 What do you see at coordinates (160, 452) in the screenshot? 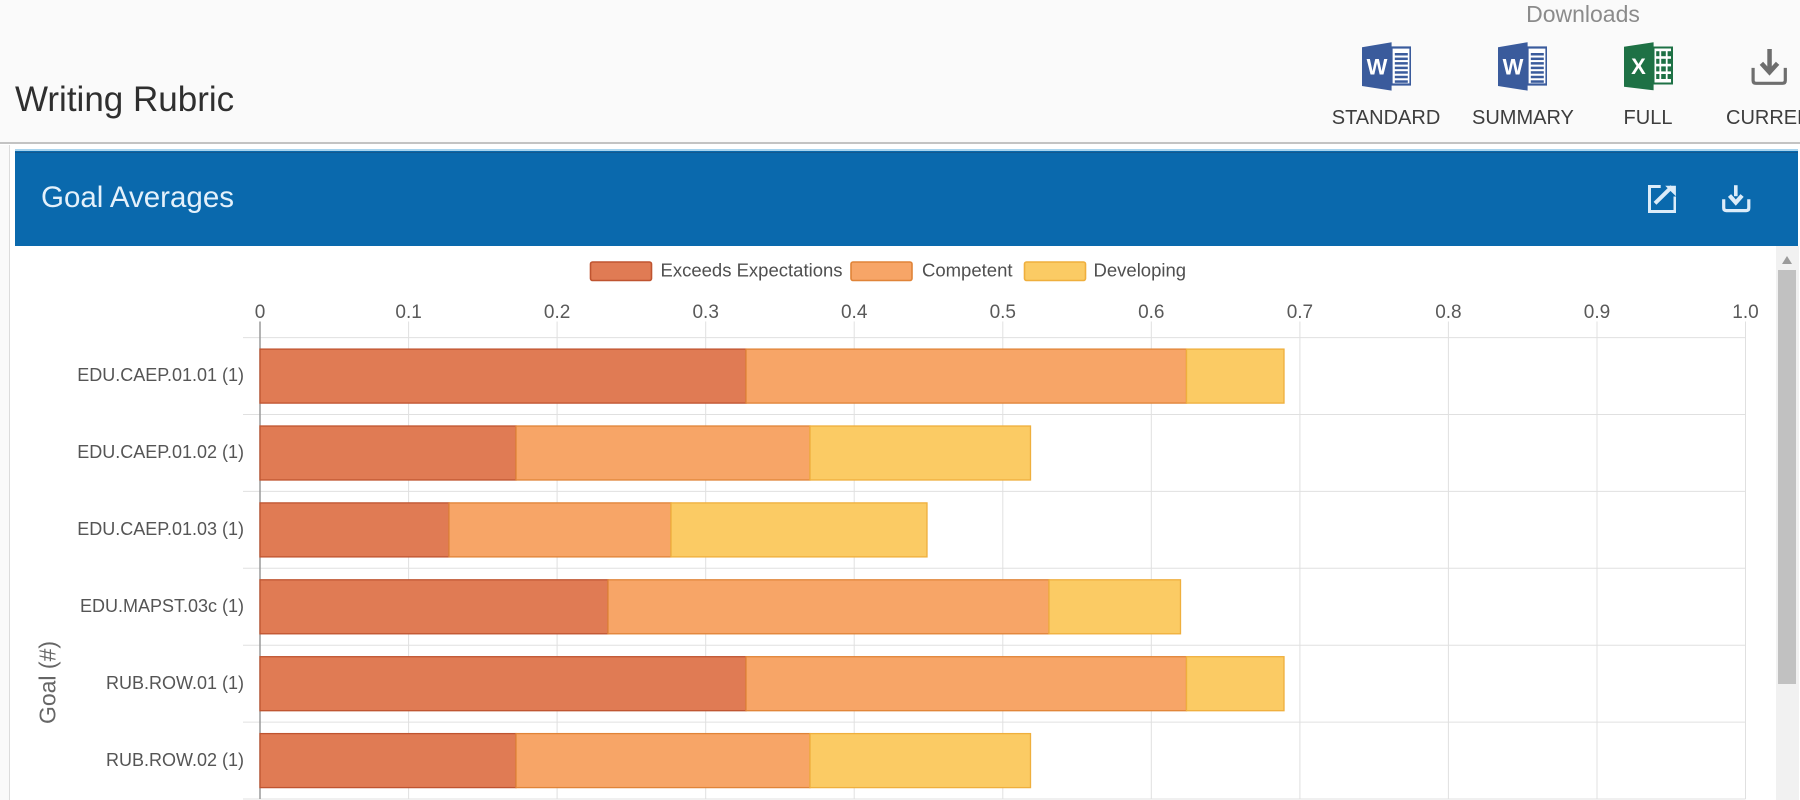
I see `svg-text: EDU.CAEP.01.02 (1)` at bounding box center [160, 452].